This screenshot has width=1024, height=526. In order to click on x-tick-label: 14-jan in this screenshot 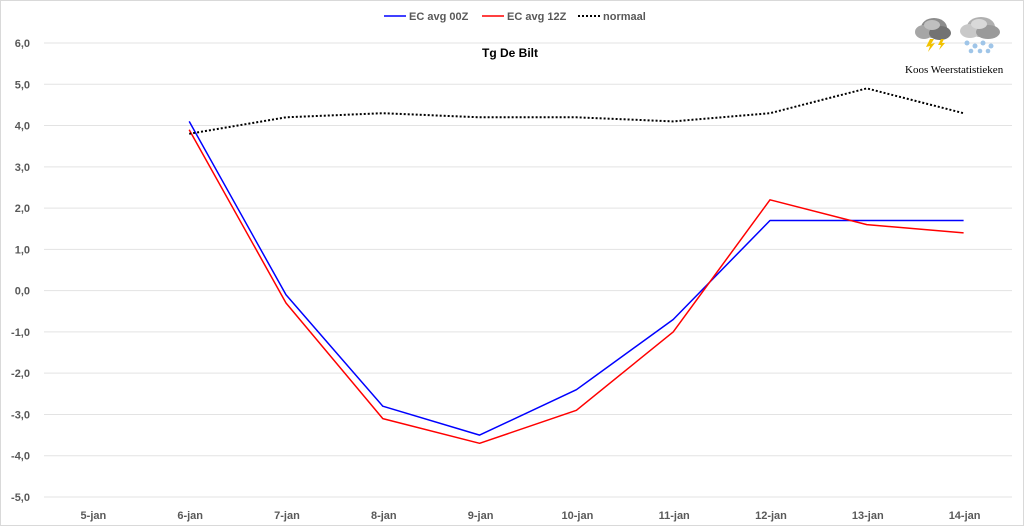, I will do `click(965, 516)`.